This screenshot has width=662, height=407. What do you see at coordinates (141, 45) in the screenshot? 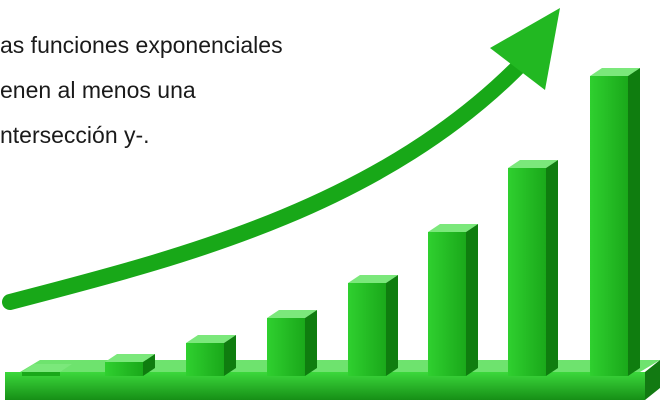
I see `text-line: as funciones exponenciales` at bounding box center [141, 45].